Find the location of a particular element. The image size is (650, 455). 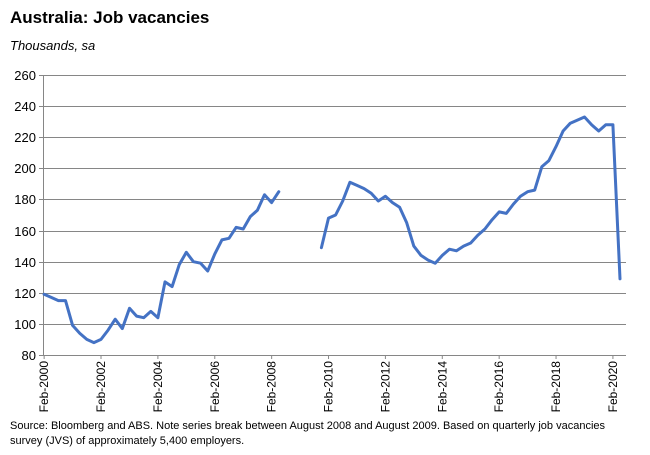

chart-title: Australia: Job vacancies is located at coordinates (110, 17).